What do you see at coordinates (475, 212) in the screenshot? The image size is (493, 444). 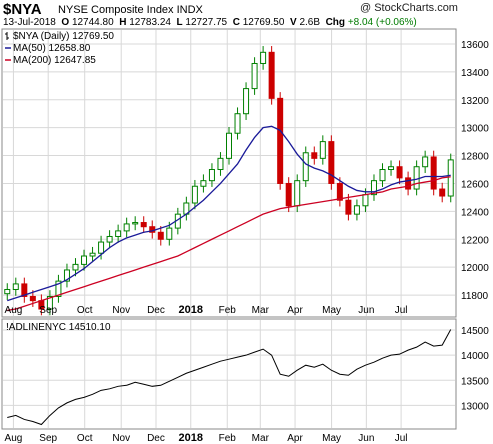 I see `price-y-tick-label: 12400` at bounding box center [475, 212].